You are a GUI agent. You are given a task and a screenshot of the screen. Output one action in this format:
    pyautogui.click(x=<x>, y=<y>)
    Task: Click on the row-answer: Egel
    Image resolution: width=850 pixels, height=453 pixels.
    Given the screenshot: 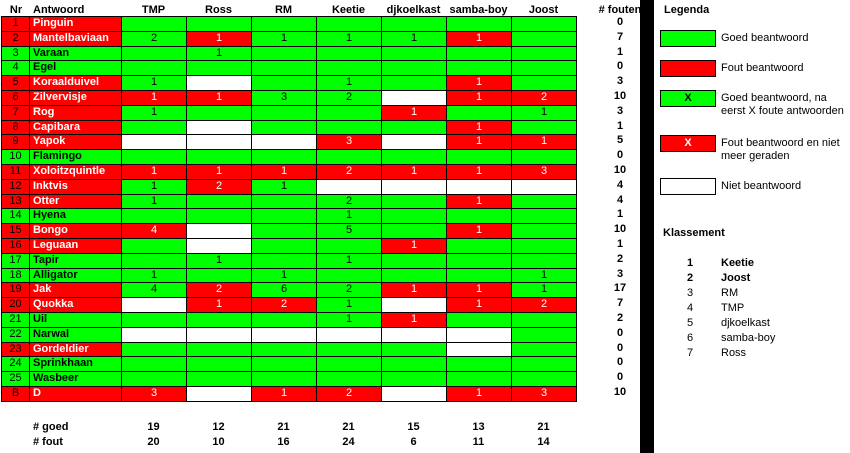 What is the action you would take?
    pyautogui.click(x=75, y=68)
    